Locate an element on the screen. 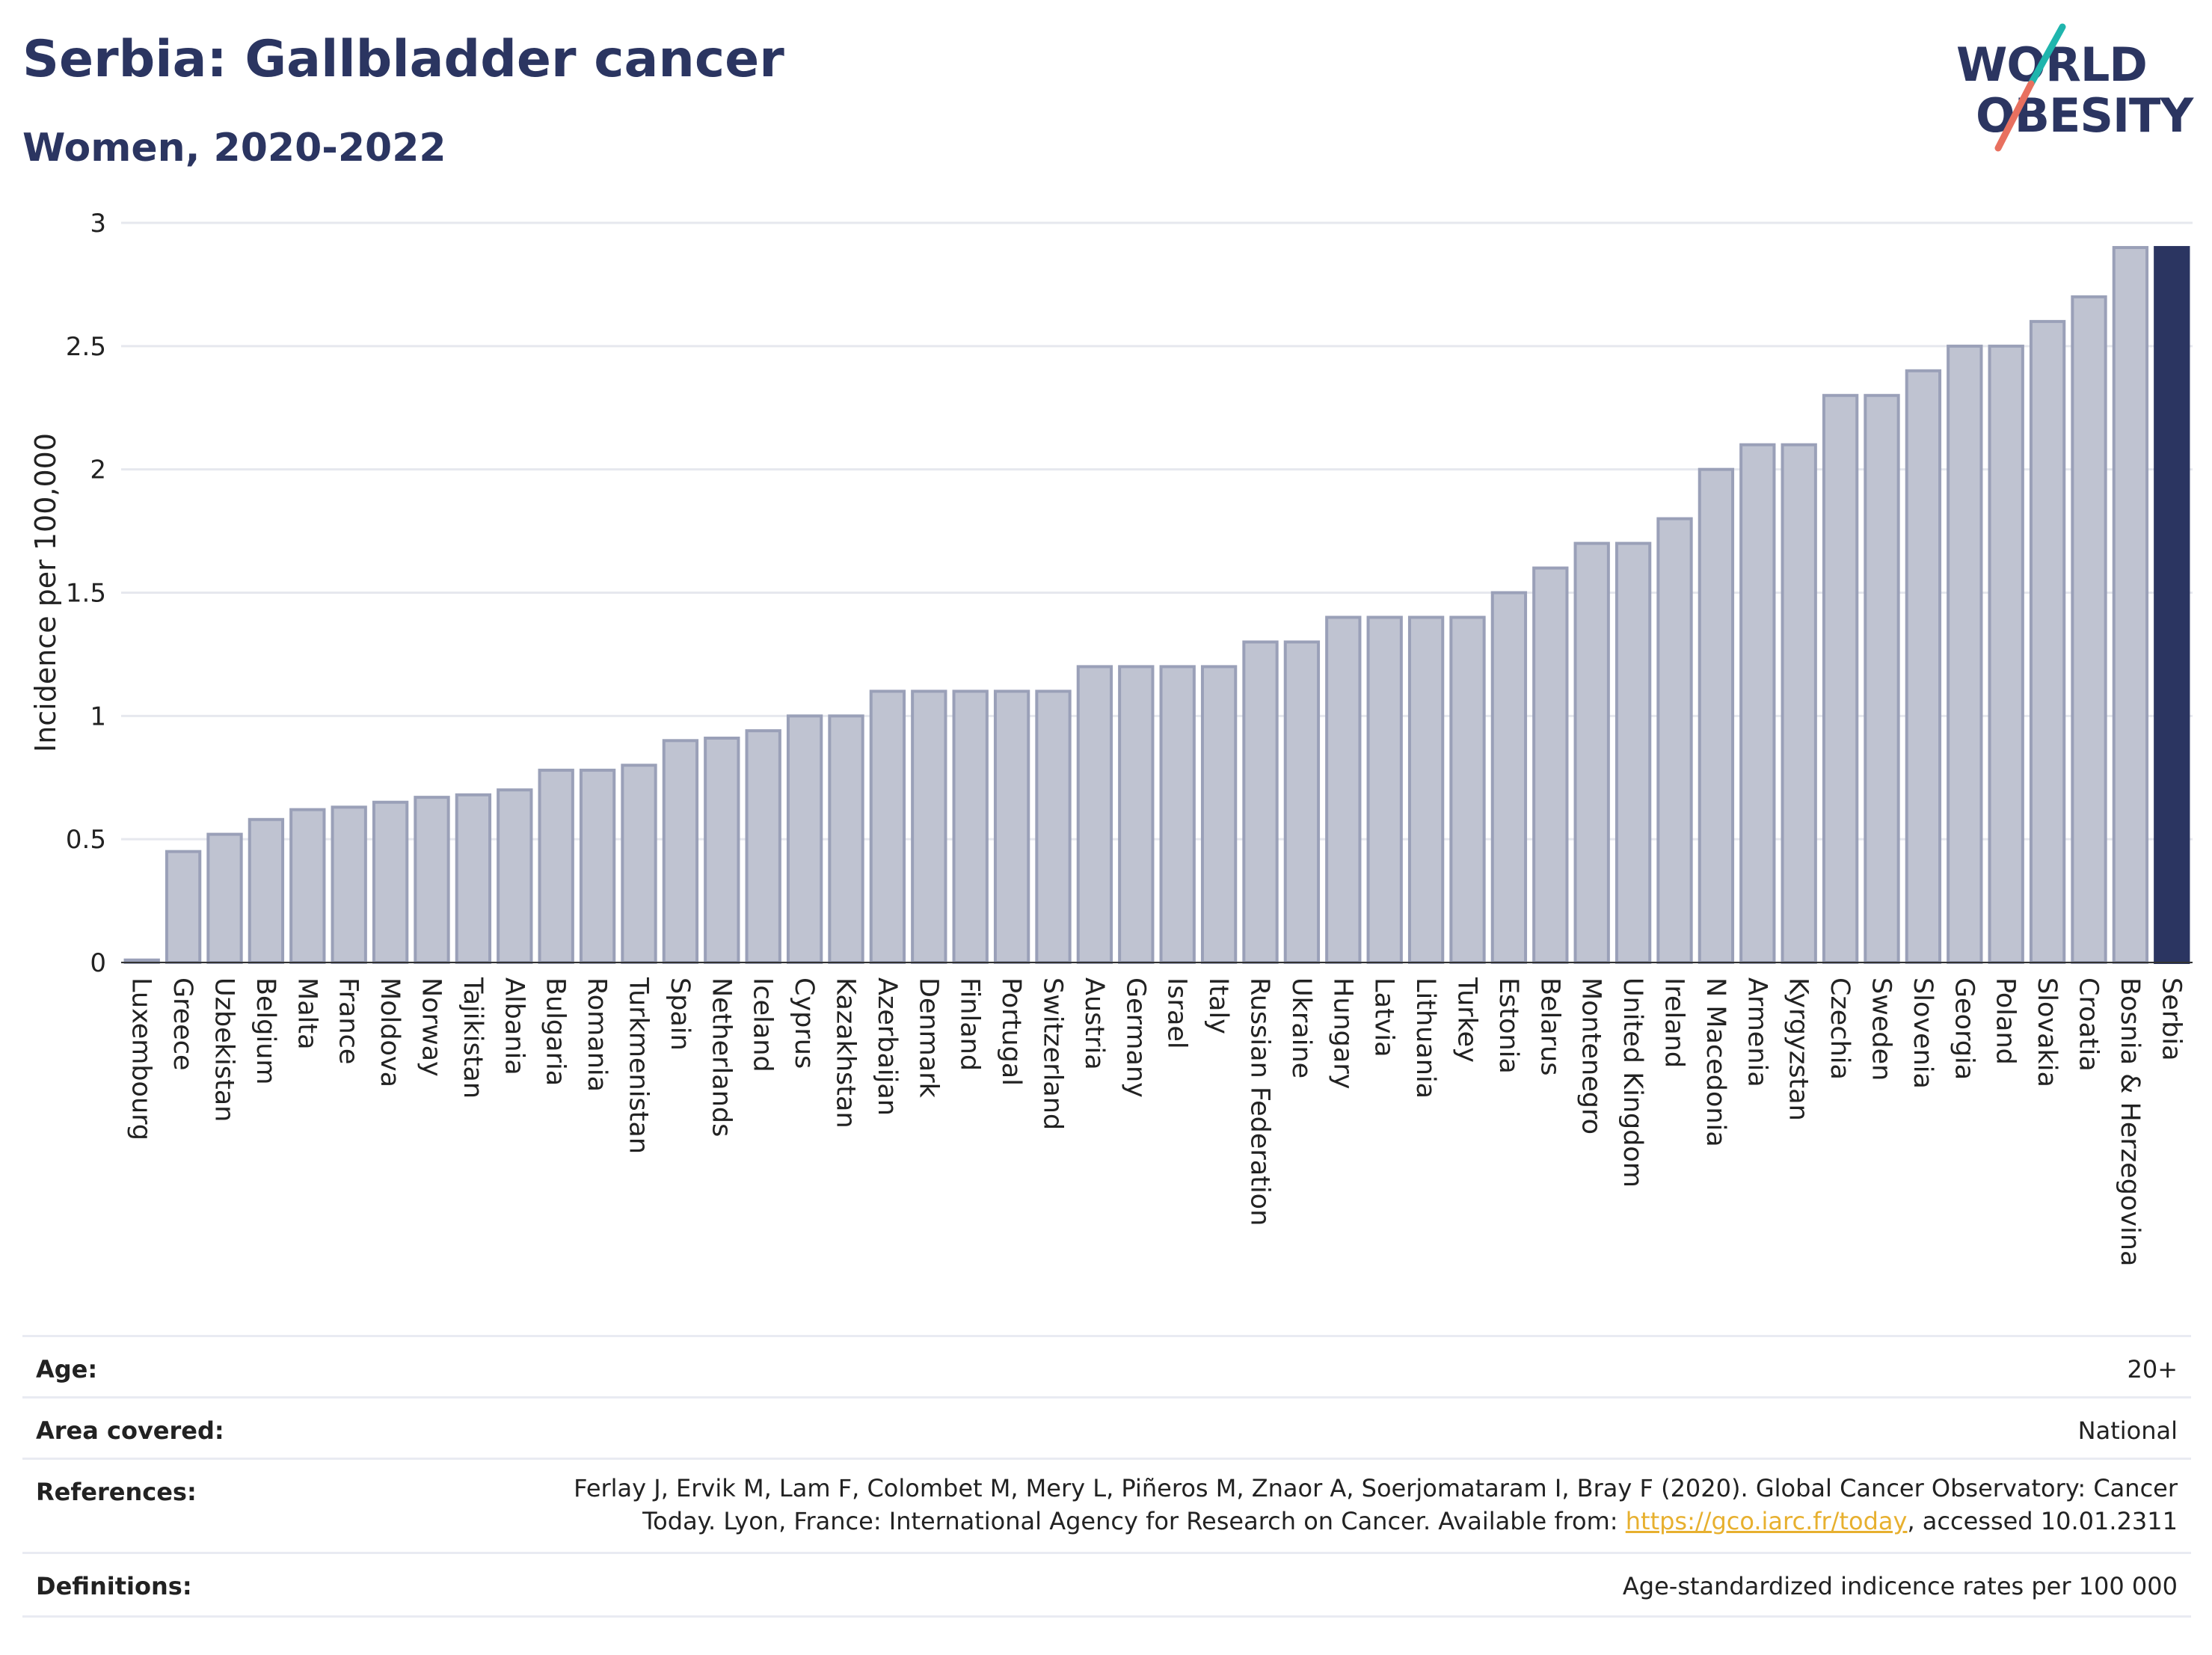 The image size is (2212, 1655). x-tick-label: Russian Federation is located at coordinates (1260, 1101).